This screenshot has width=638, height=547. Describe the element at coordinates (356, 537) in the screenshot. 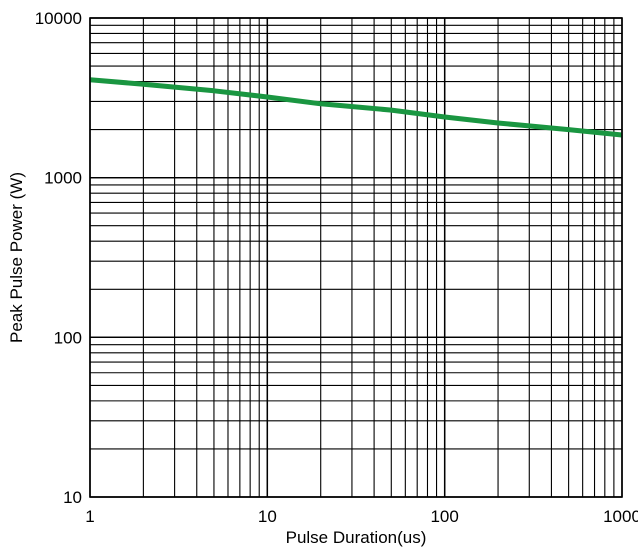

I see `x-axis-label: Pulse Duration(us)` at that location.